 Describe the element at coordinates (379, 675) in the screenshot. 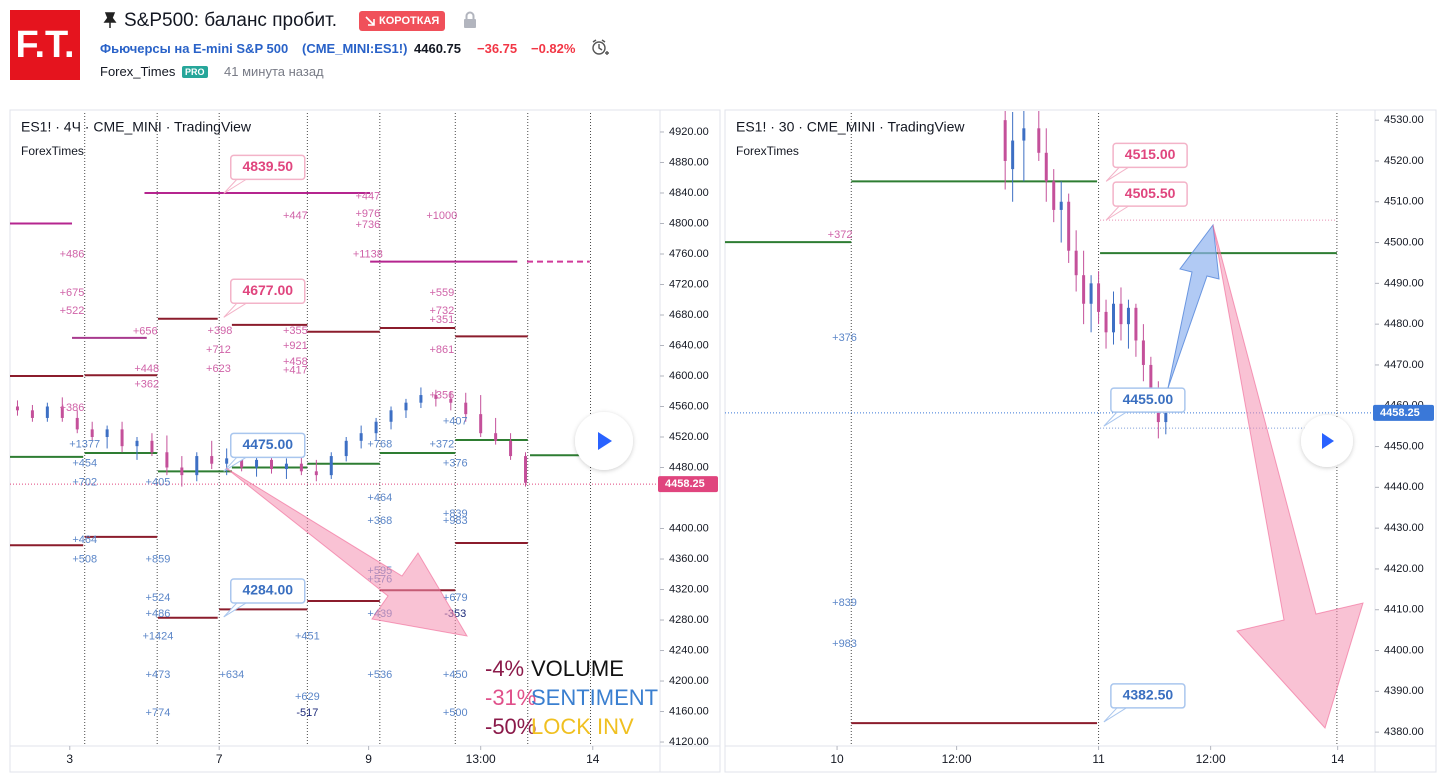

I see `volume-annotation: +536` at that location.